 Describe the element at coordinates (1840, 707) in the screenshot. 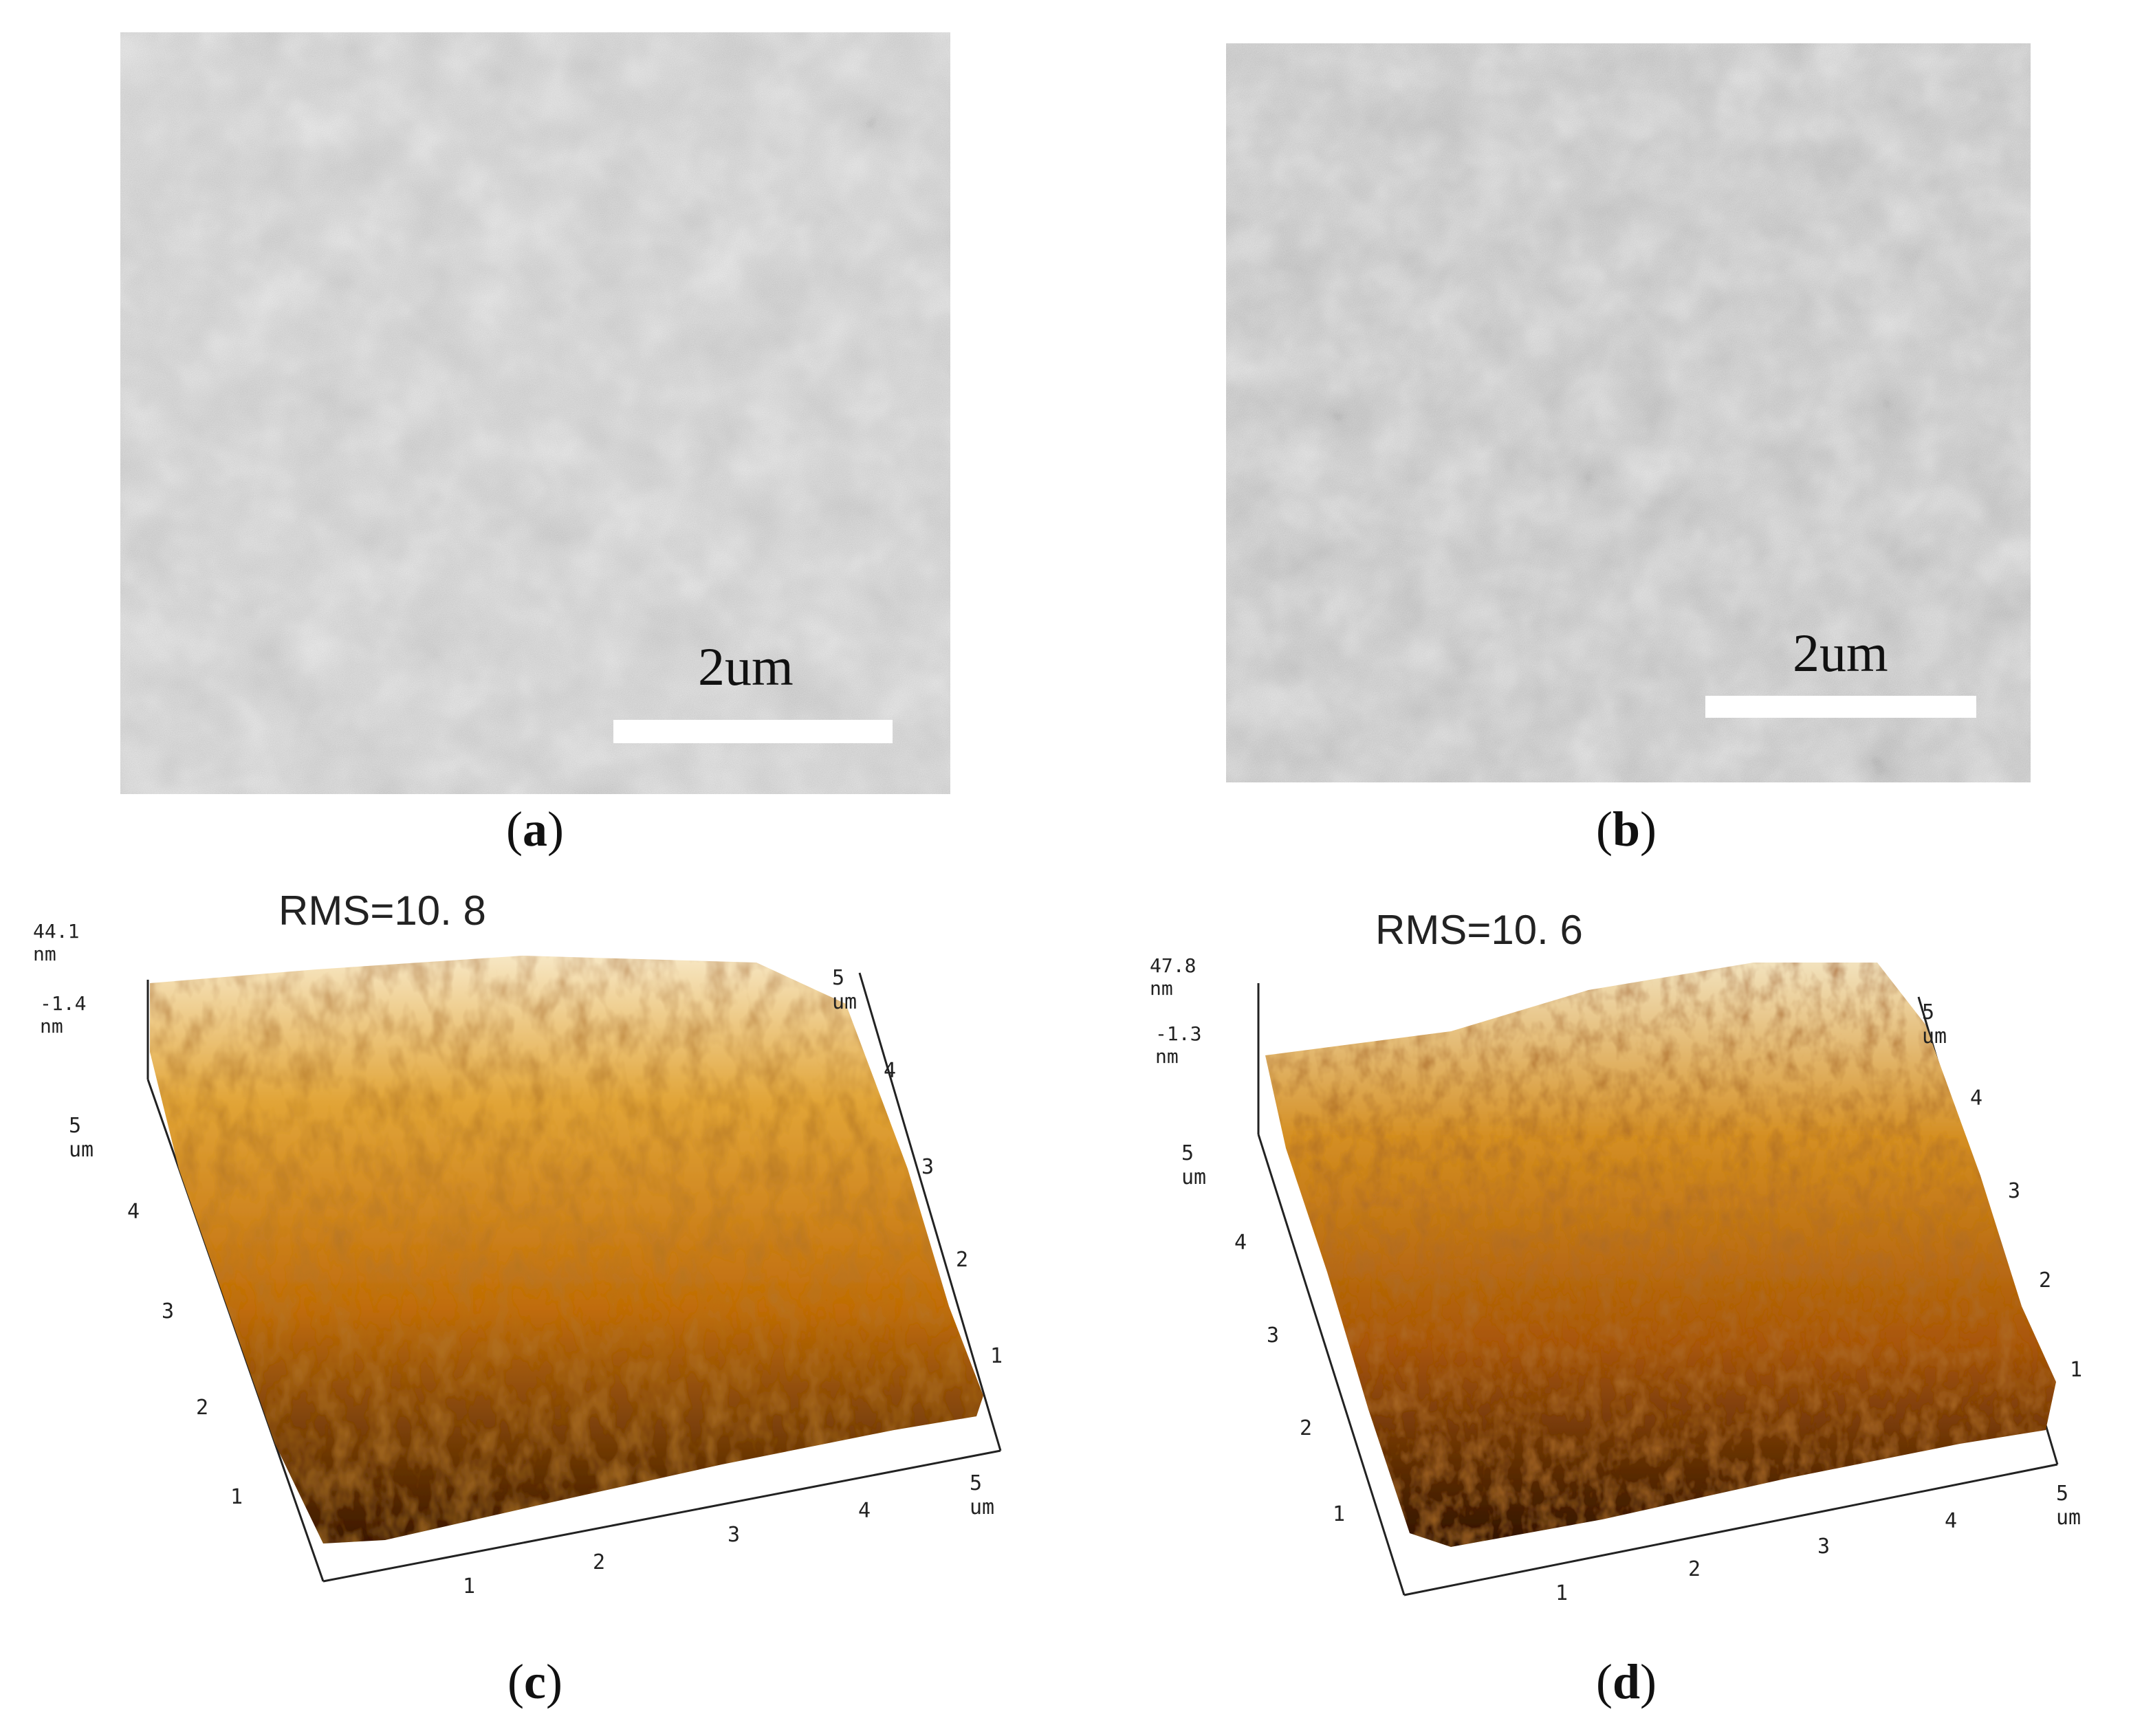

I see `scale-bar-b` at that location.